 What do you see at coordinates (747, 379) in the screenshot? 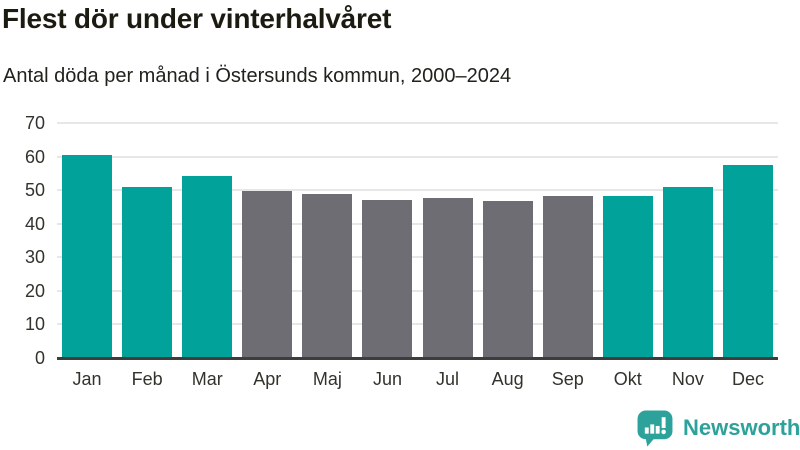
I see `x-tick-label-dec: Dec` at bounding box center [747, 379].